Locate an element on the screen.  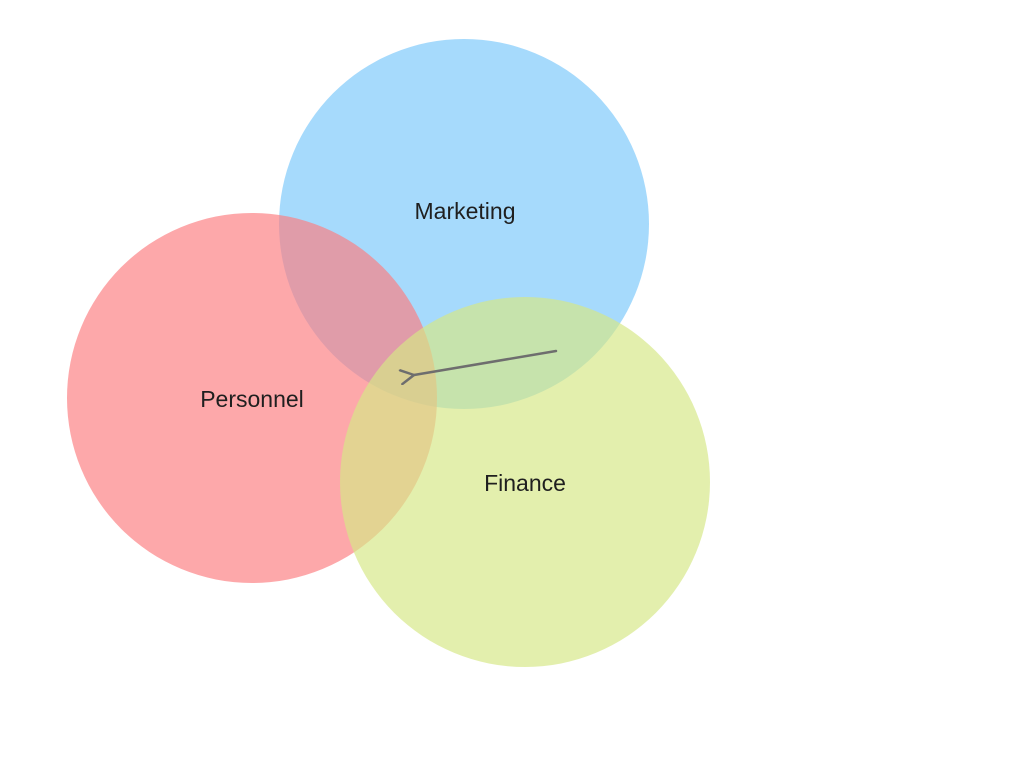
personnel-label: Personnel is located at coordinates (252, 399).